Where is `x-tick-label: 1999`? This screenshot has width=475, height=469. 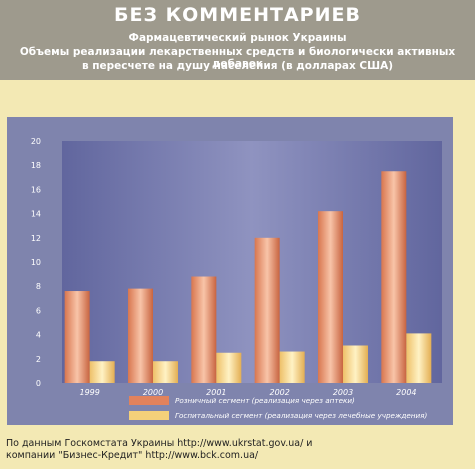
x-tick-label: 1999 is located at coordinates (89, 392).